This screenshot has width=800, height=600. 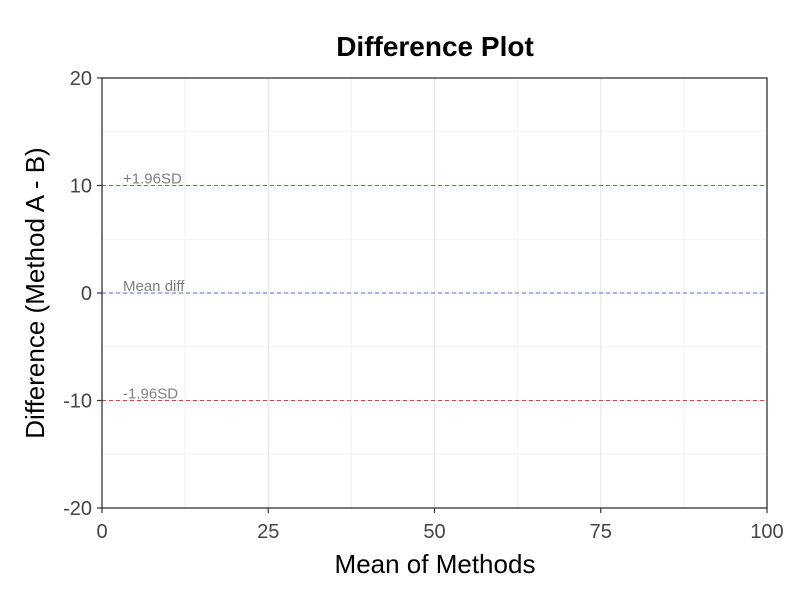 What do you see at coordinates (81, 187) in the screenshot?
I see `y-tick-label: 10` at bounding box center [81, 187].